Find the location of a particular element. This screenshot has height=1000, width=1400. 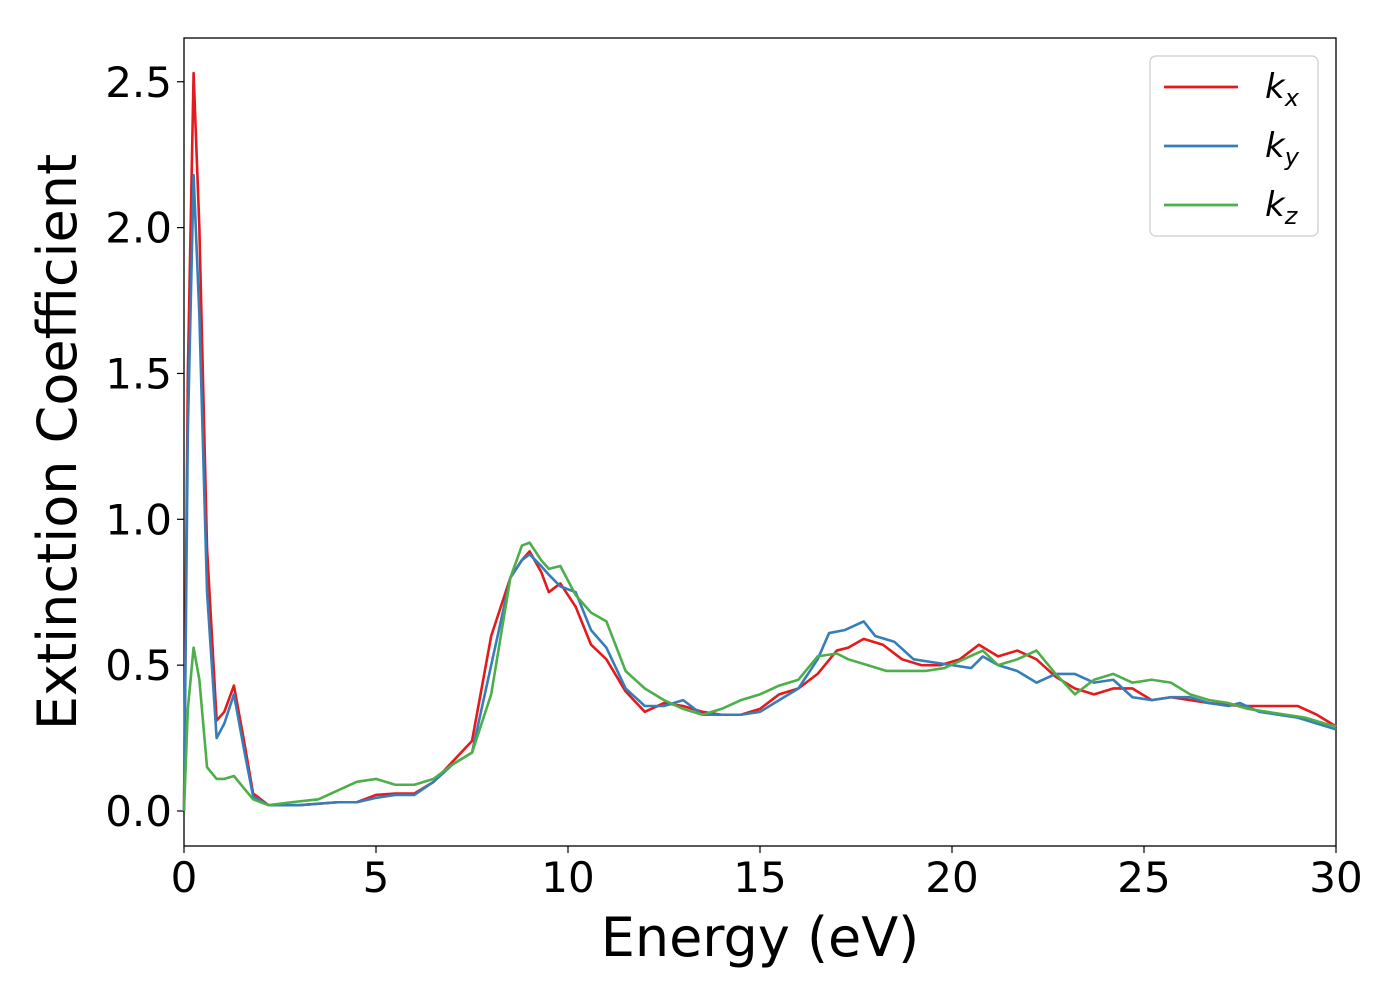

x-tick-label: 20 is located at coordinates (951, 877).